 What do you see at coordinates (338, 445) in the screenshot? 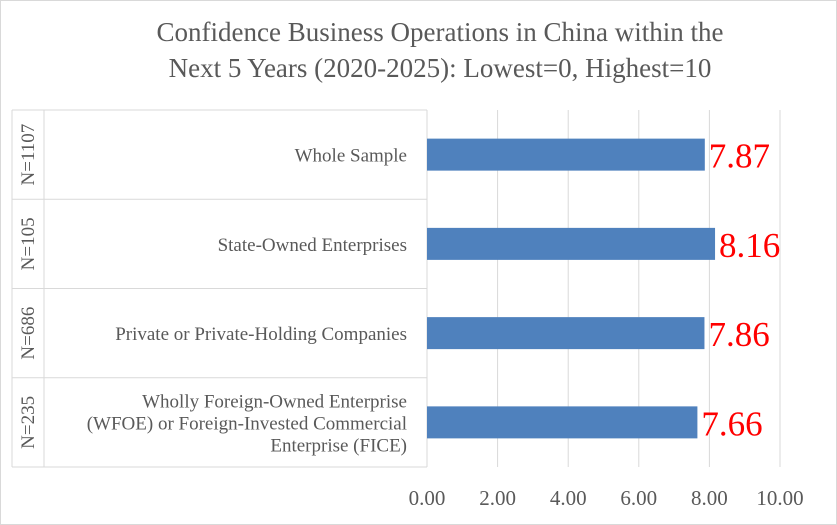
I see `category-label: Enterprise (FICE)` at bounding box center [338, 445].